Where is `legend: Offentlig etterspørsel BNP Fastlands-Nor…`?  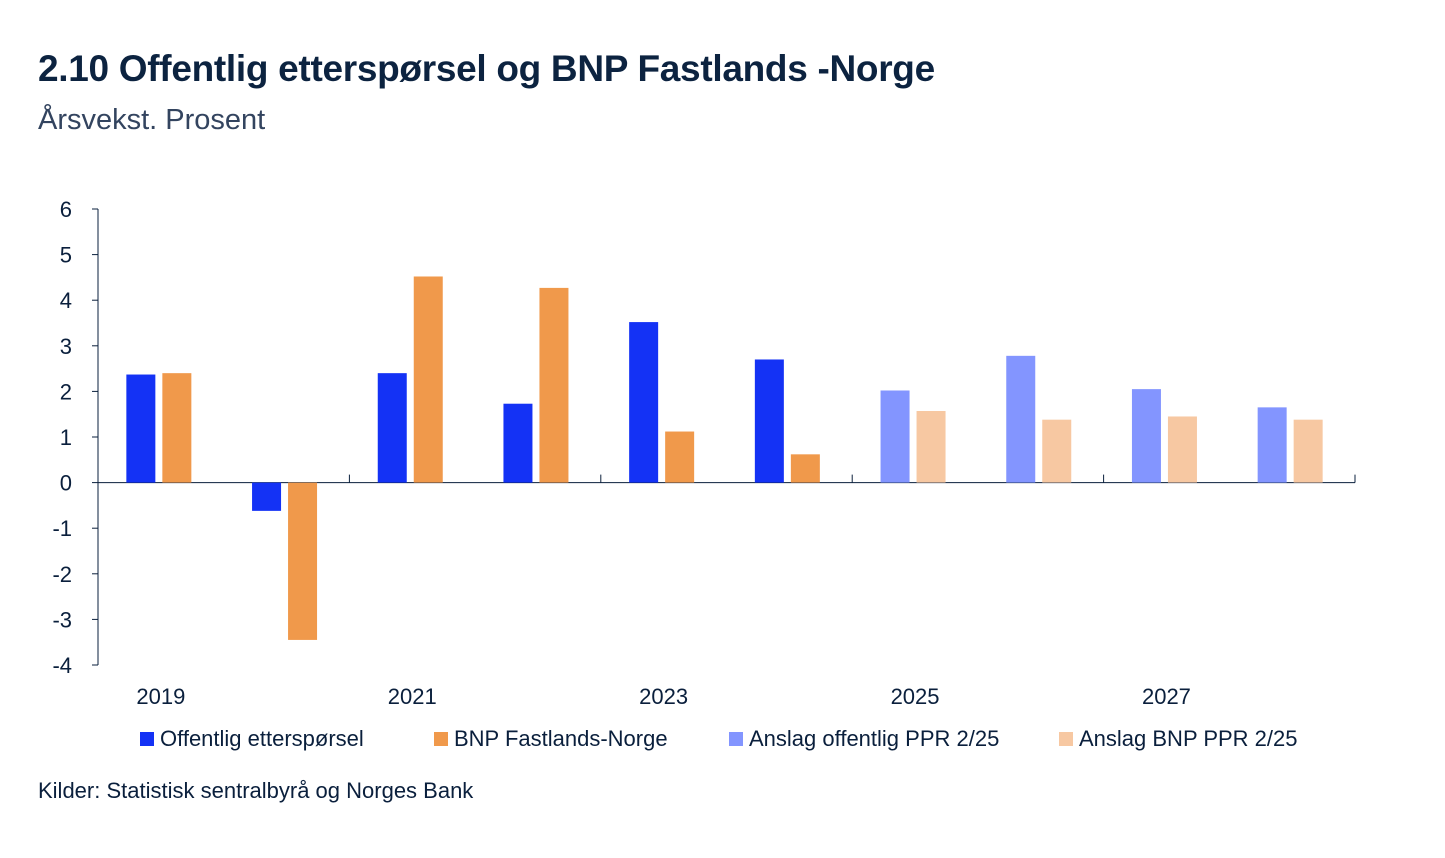
legend: Offentlig etterspørsel BNP Fastlands-Nor… is located at coordinates (719, 739).